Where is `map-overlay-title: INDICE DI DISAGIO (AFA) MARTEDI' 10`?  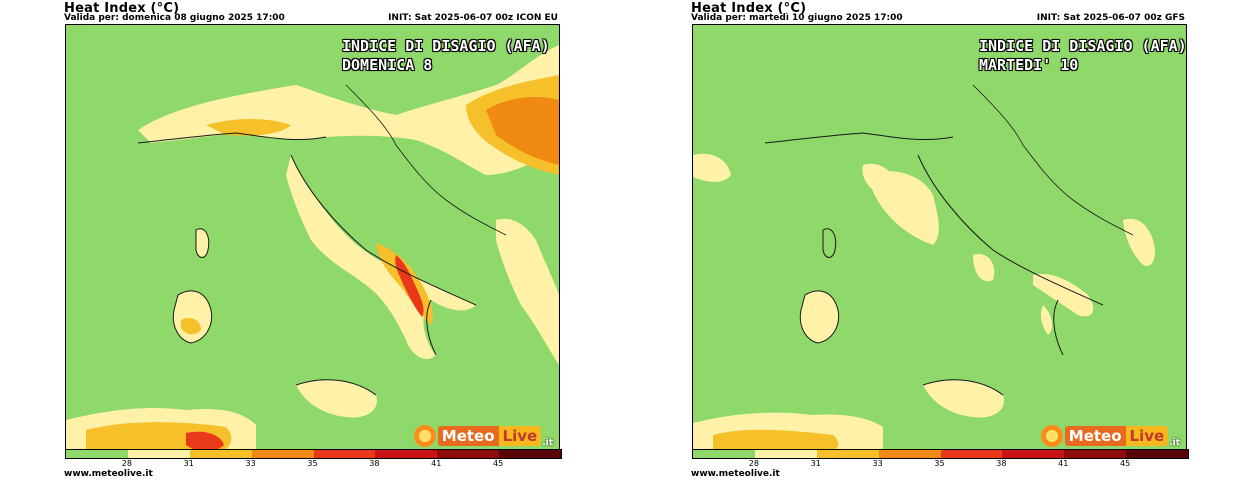 map-overlay-title: INDICE DI DISAGIO (AFA) MARTEDI' 10 is located at coordinates (1083, 56).